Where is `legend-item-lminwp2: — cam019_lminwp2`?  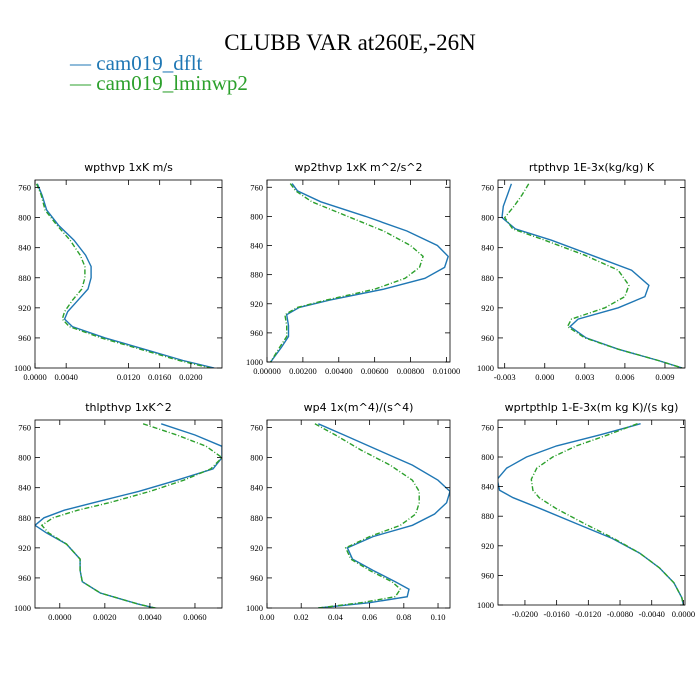
legend-item-lminwp2: — cam019_lminwp2 is located at coordinates (159, 83).